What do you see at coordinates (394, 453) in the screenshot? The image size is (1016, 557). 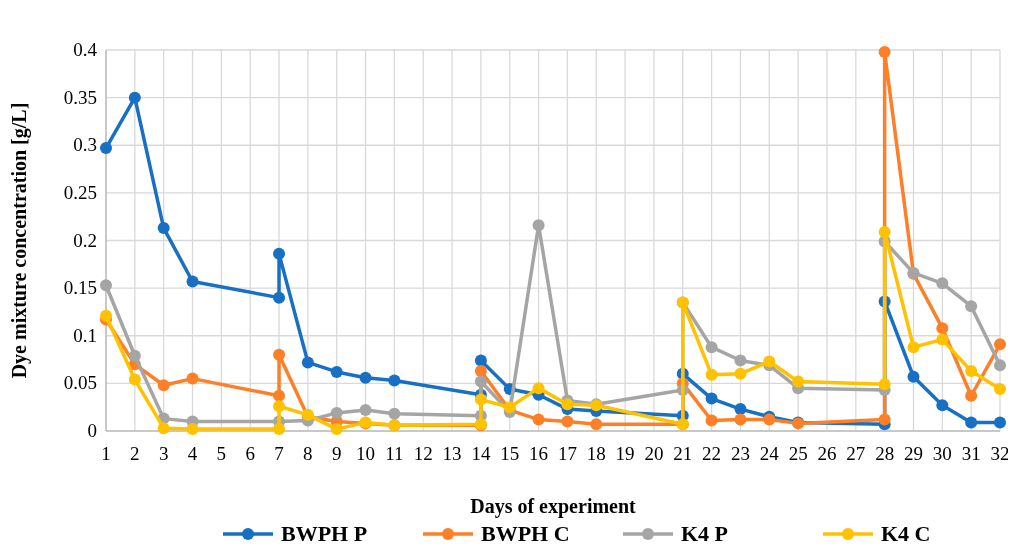 I see `x-tick-label: 11` at bounding box center [394, 453].